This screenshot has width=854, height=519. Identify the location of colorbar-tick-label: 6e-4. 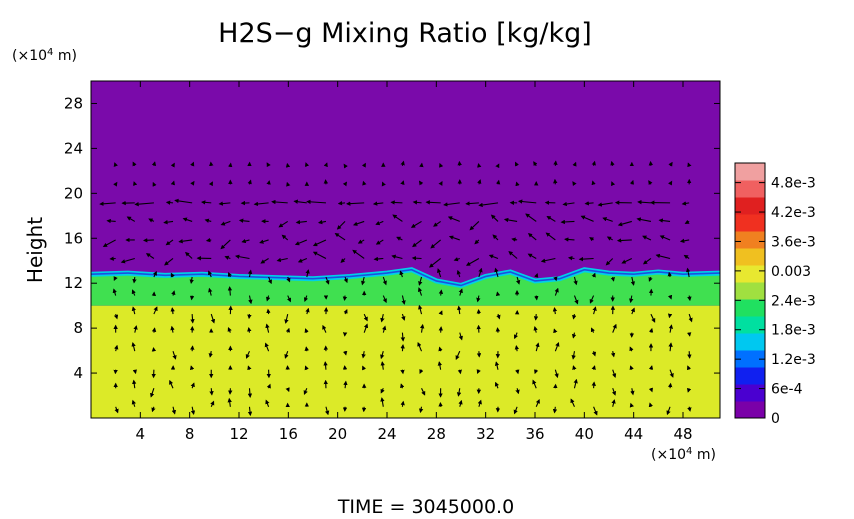
(787, 390).